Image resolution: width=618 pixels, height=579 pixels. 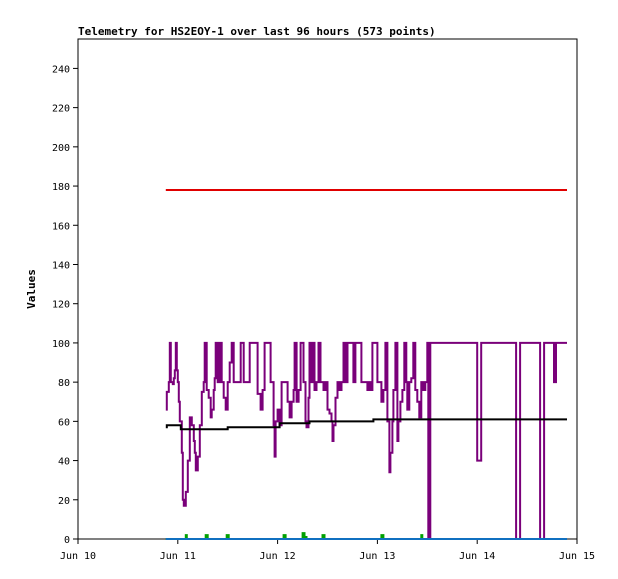 I want to click on y-tick-label: 40, so click(x=64, y=462).